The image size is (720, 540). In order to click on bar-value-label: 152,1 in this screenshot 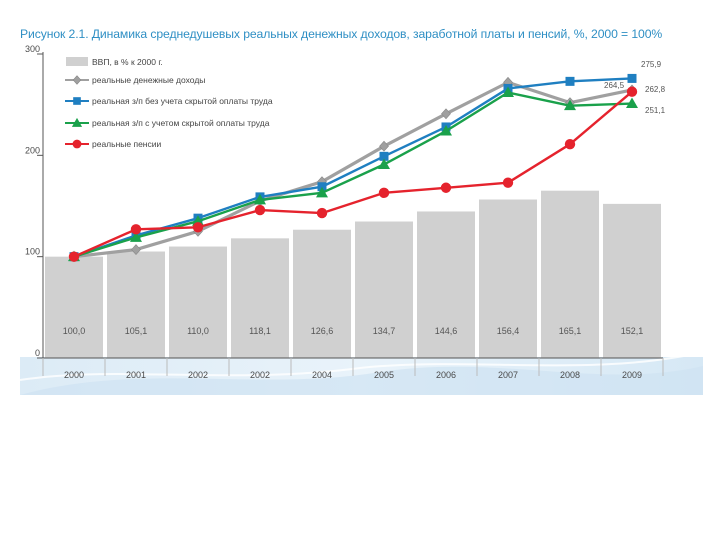, I will do `click(632, 331)`.